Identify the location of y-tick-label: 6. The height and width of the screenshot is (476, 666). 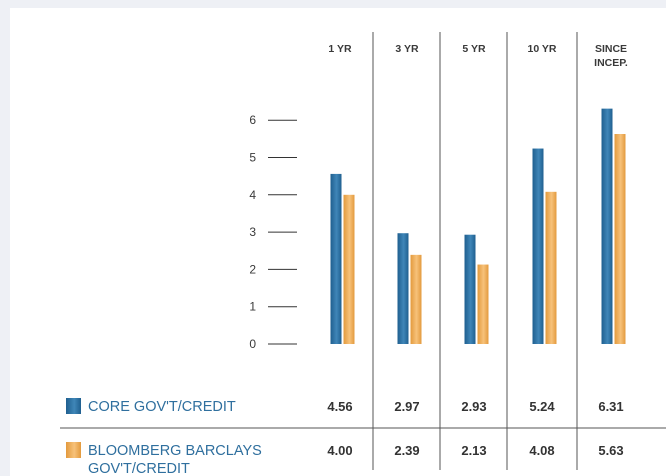
(252, 120).